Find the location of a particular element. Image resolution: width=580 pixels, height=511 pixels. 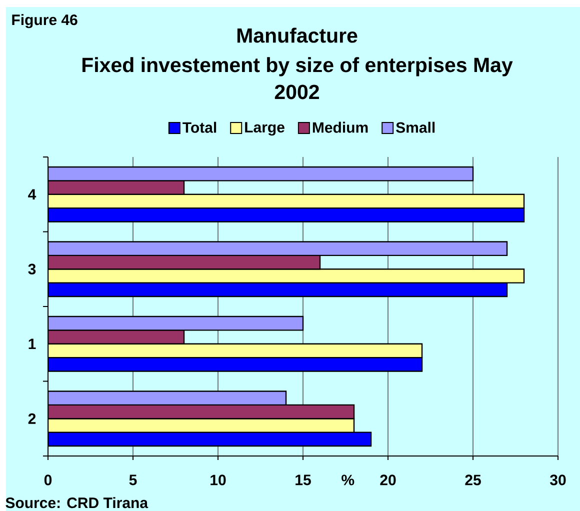

x-tick-label: 0 is located at coordinates (48, 480).